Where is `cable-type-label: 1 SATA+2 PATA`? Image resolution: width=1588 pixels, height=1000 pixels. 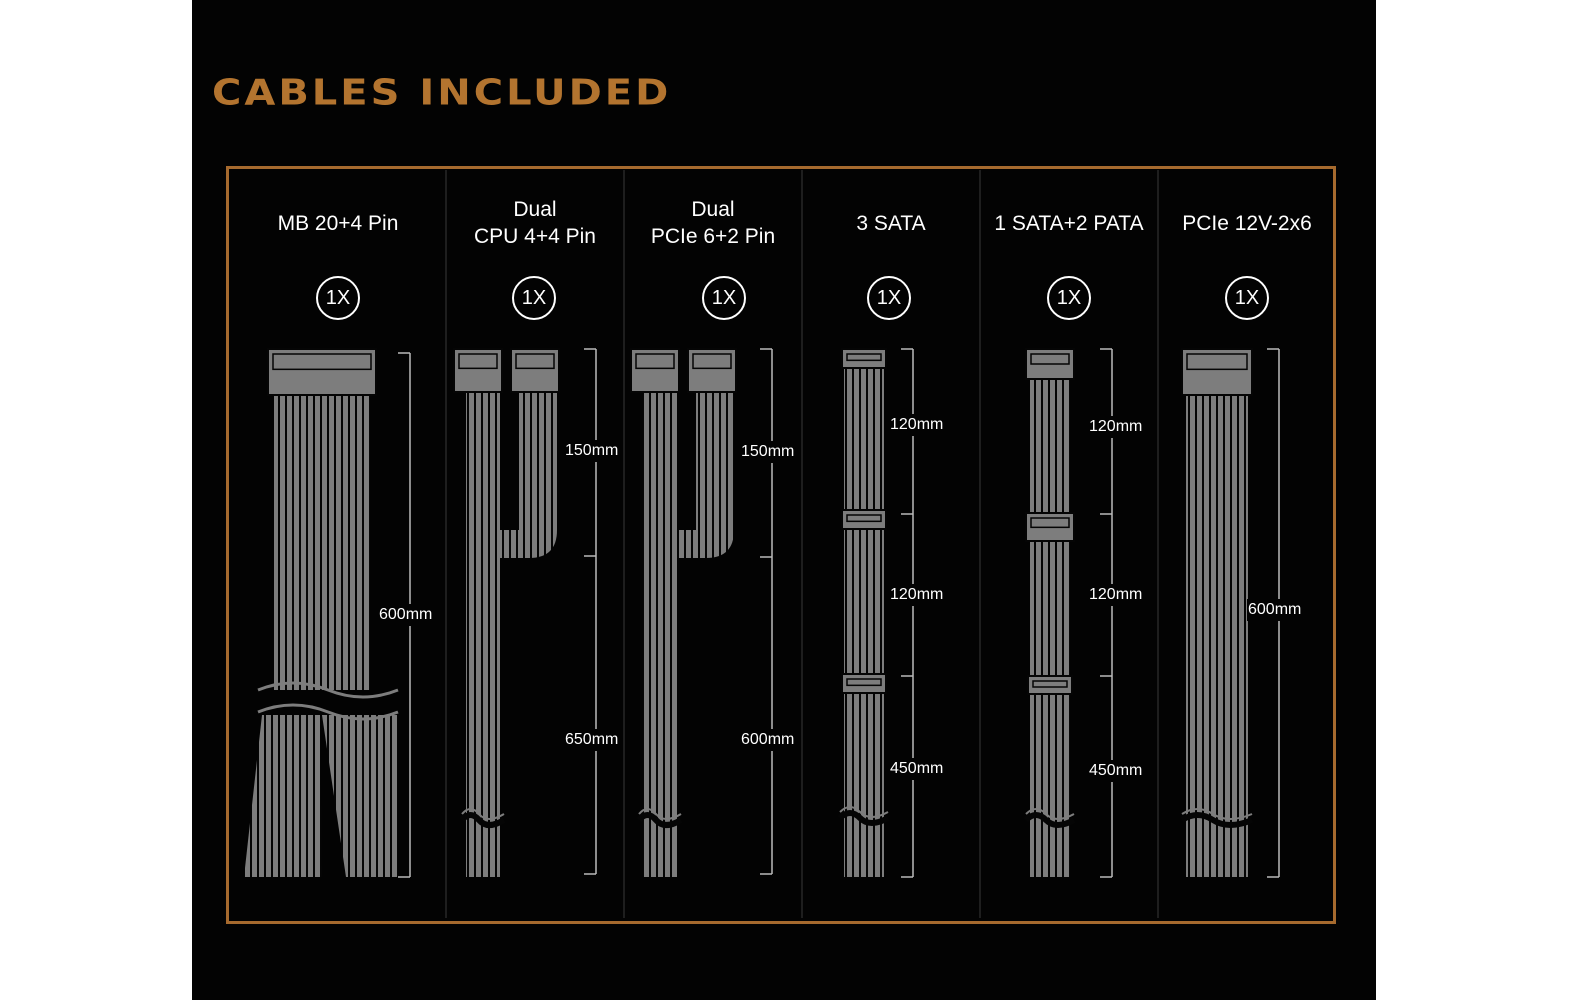 cable-type-label: 1 SATA+2 PATA is located at coordinates (1069, 223).